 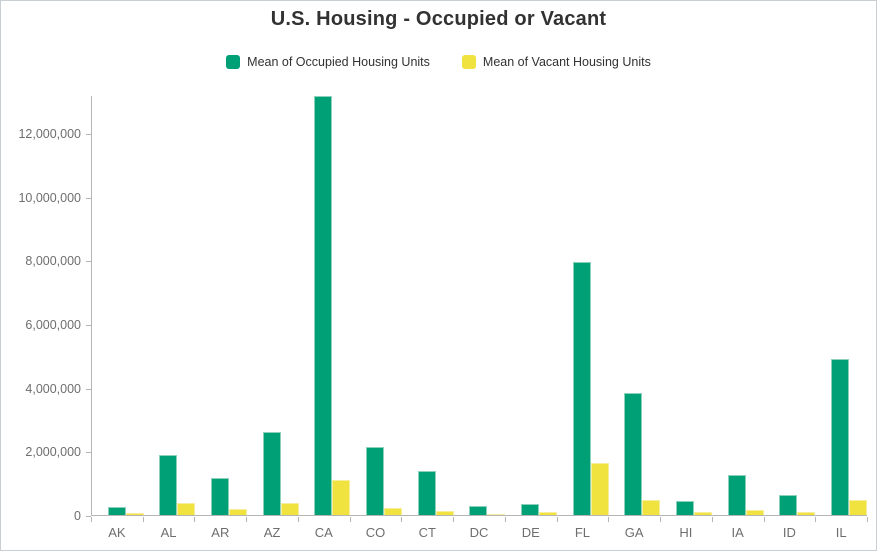 I want to click on category-slot-fl, so click(x=583, y=305).